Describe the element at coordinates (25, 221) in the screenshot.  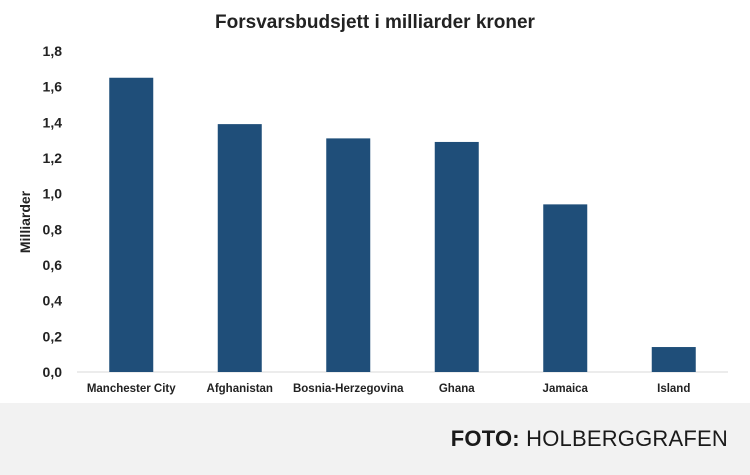
I see `y-axis-label: Milliarder` at that location.